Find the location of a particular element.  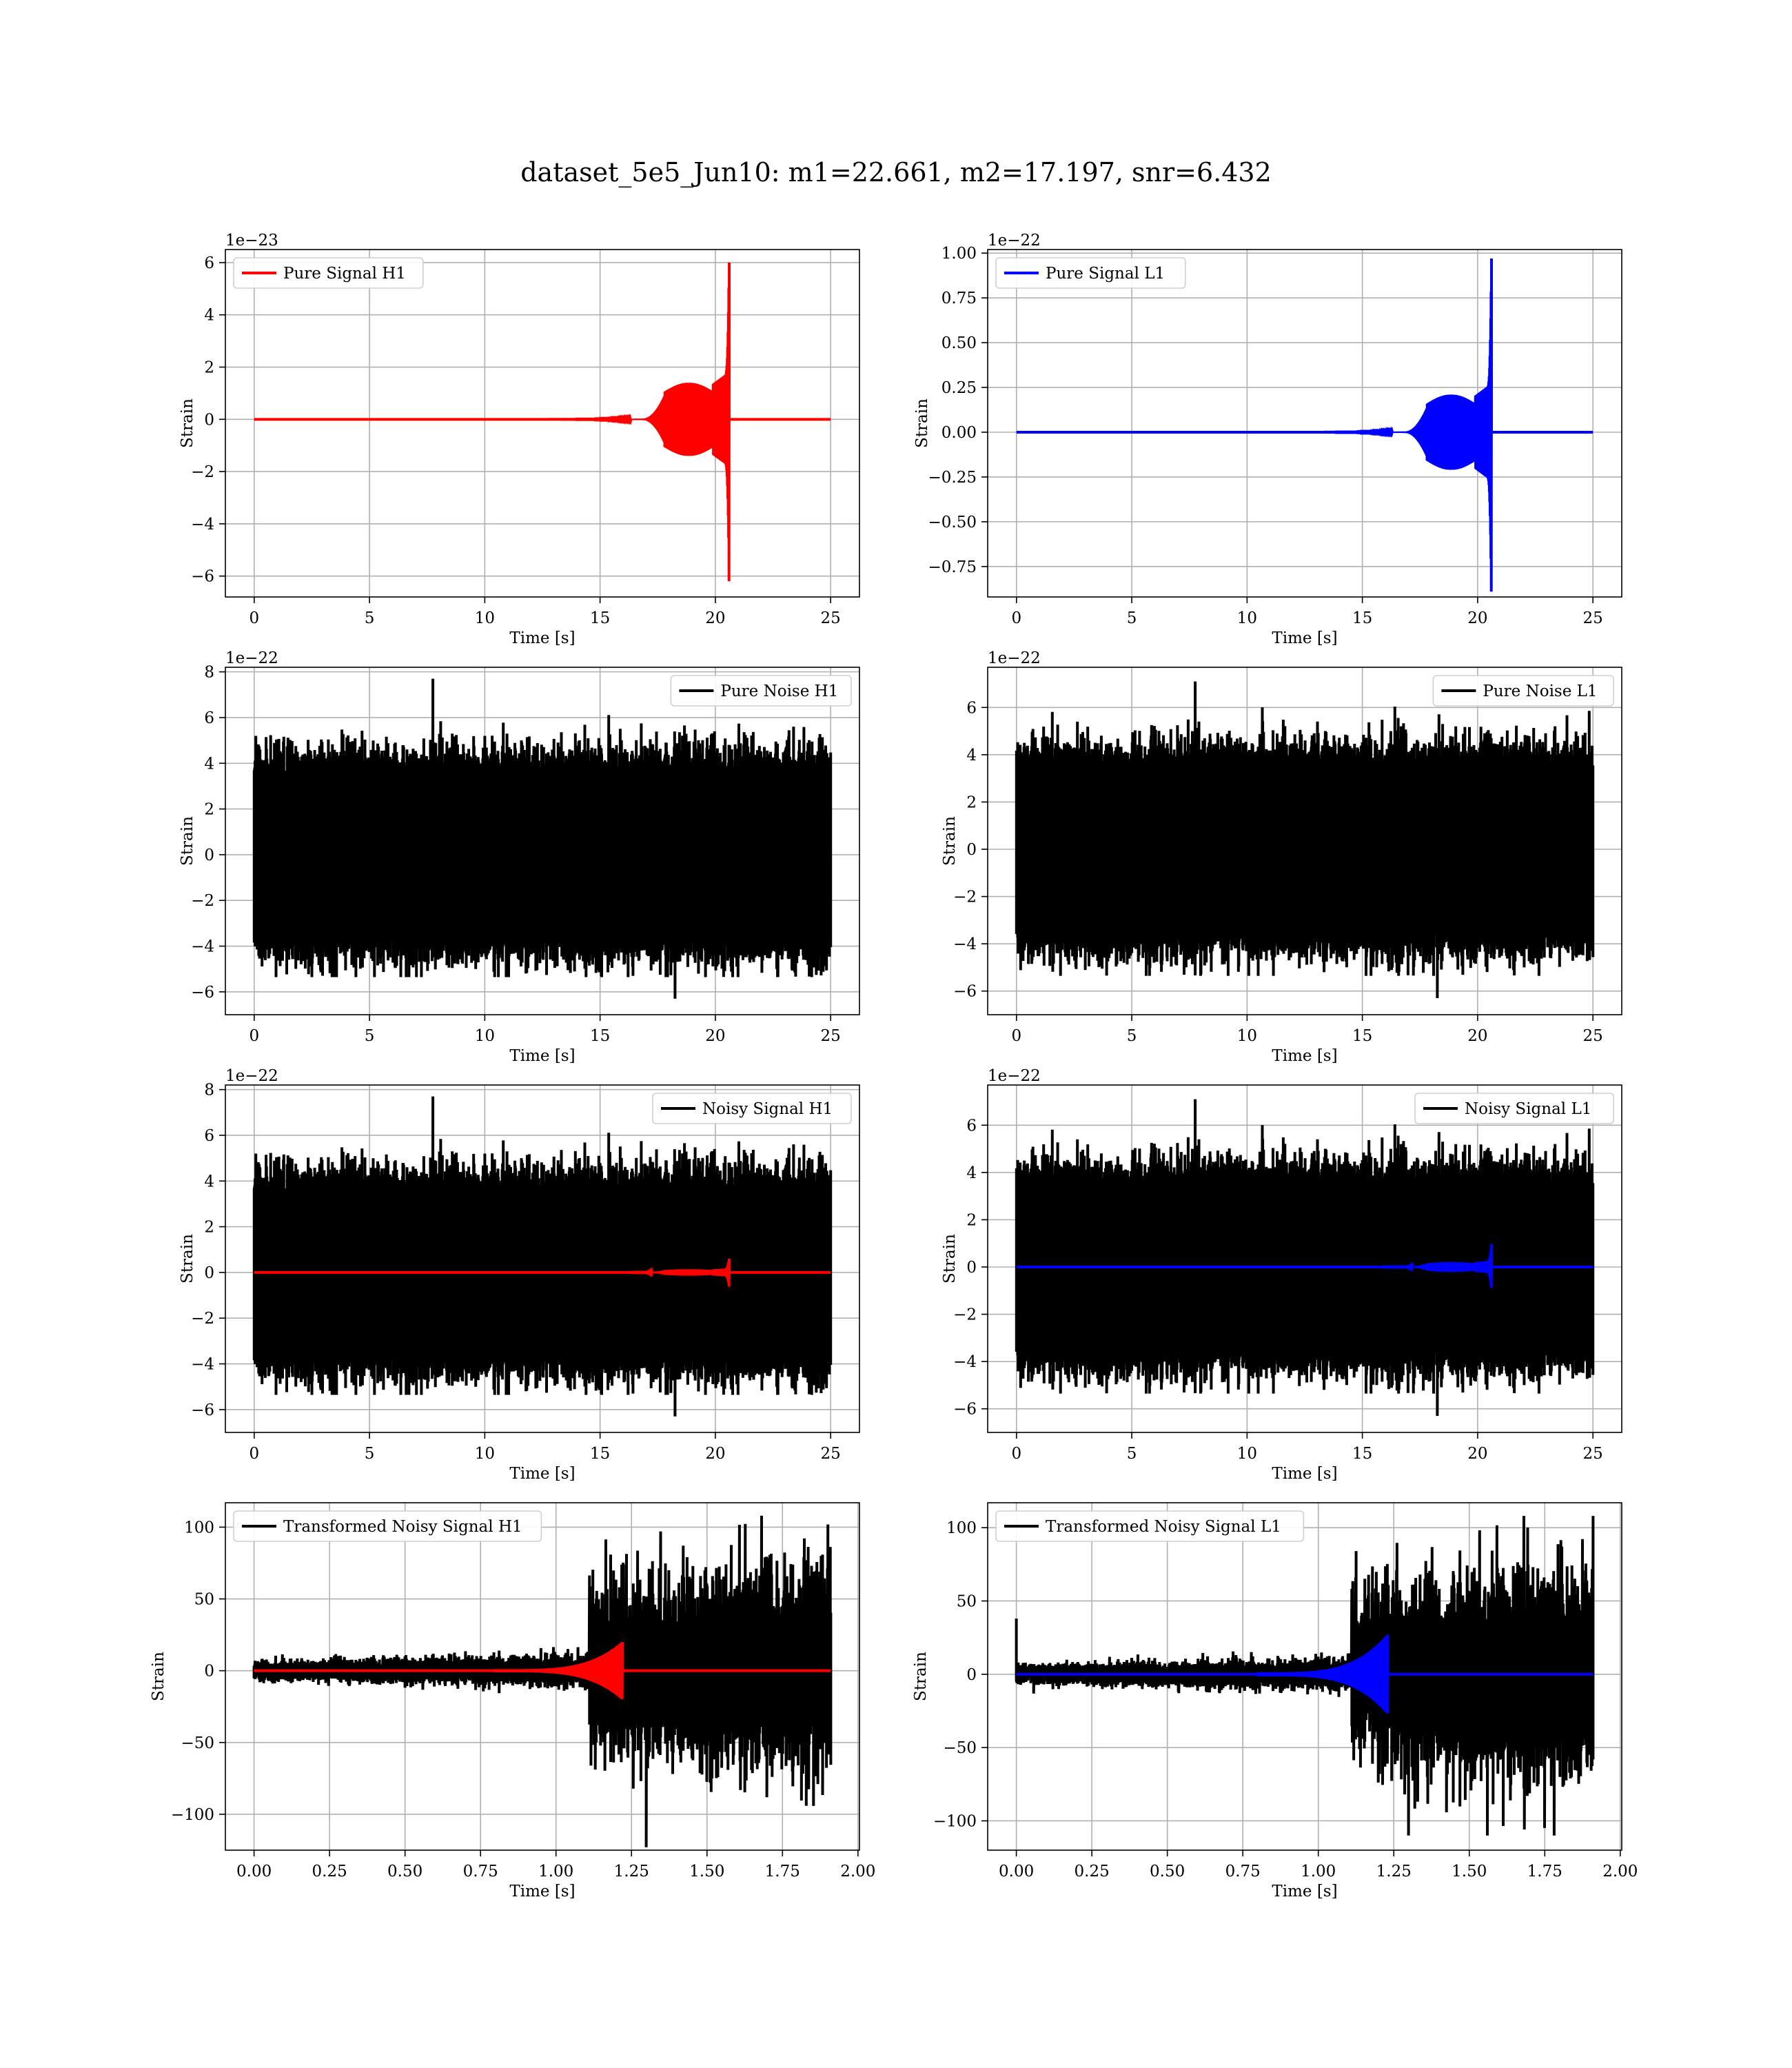

x-tick-label-4: 20 is located at coordinates (1477, 618).